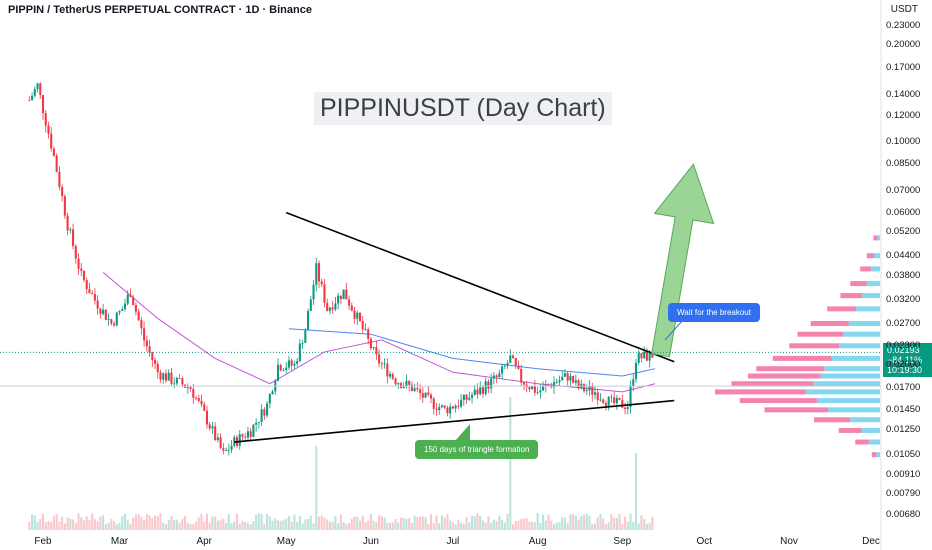 Image resolution: width=932 pixels, height=550 pixels. I want to click on time-tick-label: Nov, so click(789, 541).